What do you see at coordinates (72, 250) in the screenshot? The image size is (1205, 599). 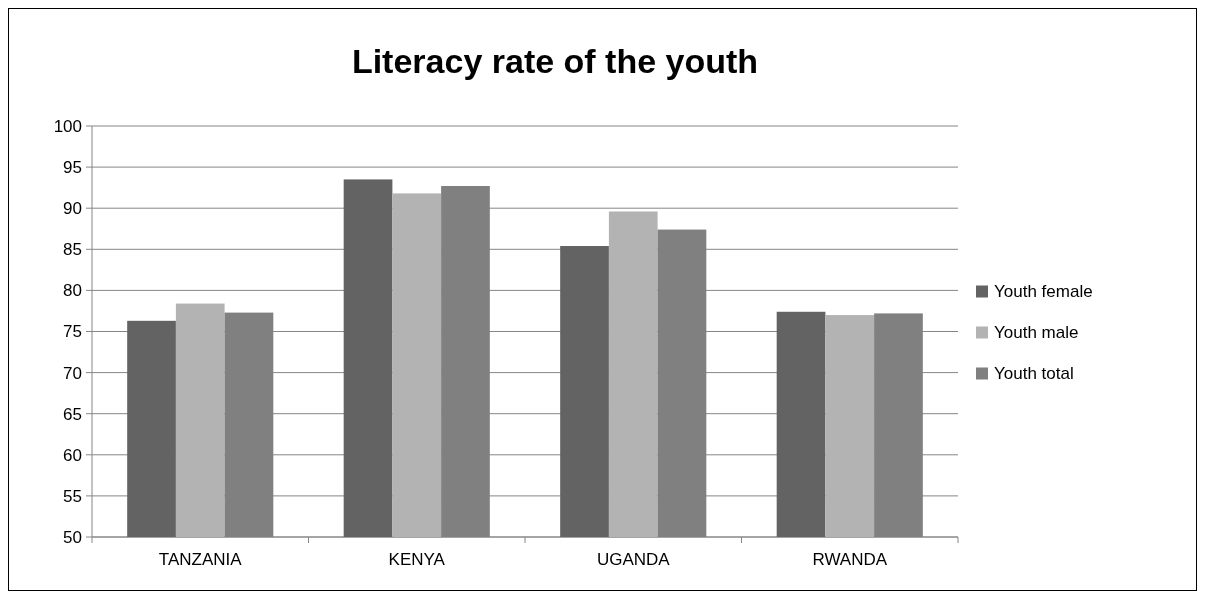 I see `y-tick-label: 85` at bounding box center [72, 250].